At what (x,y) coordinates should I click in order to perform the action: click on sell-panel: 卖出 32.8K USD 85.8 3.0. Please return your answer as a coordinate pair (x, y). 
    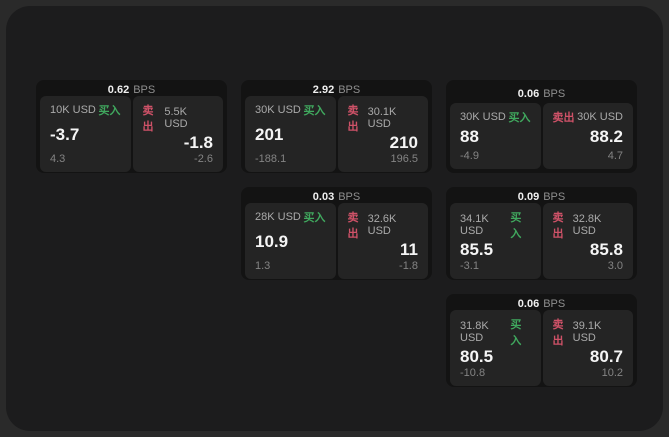
    Looking at the image, I should click on (587, 241).